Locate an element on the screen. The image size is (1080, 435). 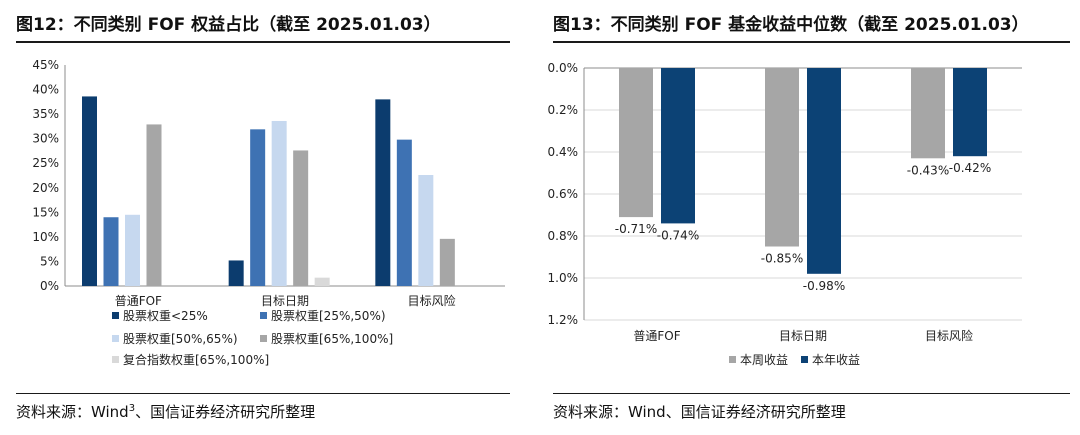
y-tick-label: 0.2% is located at coordinates (563, 110).